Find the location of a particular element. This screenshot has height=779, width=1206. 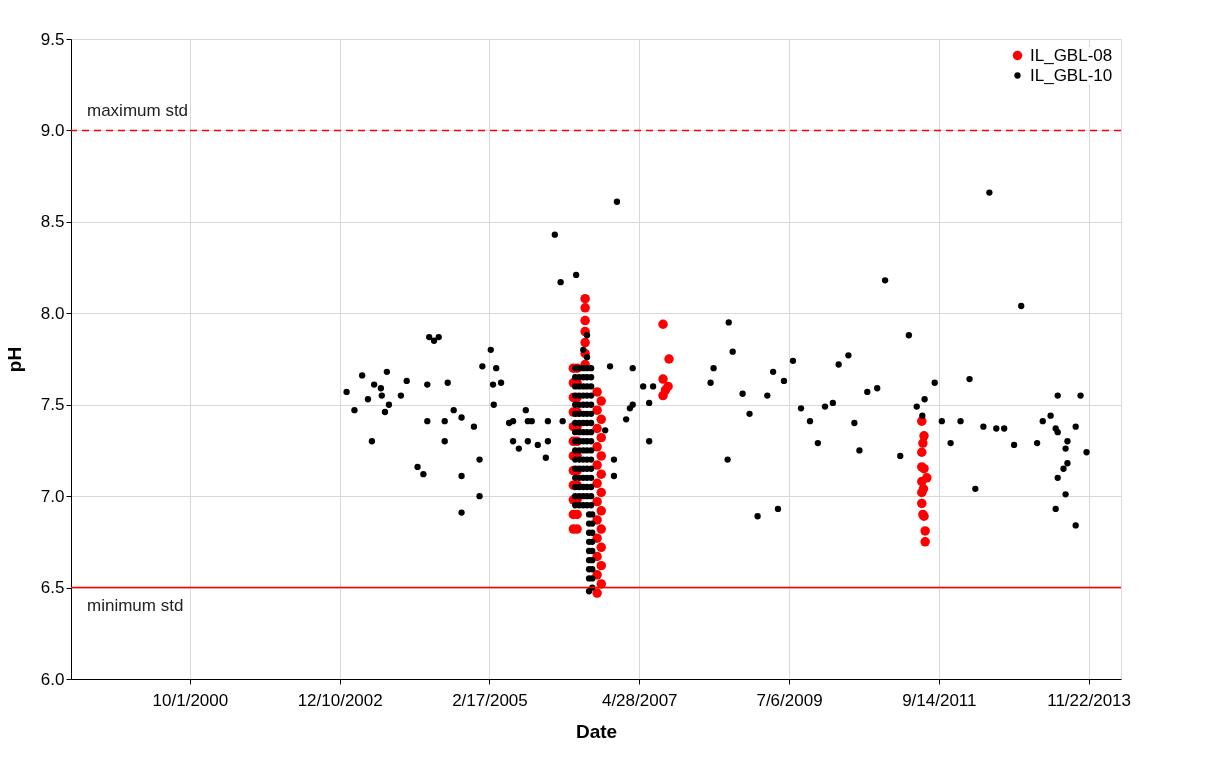

legend-label: IL_GBL-10 is located at coordinates (1071, 75).